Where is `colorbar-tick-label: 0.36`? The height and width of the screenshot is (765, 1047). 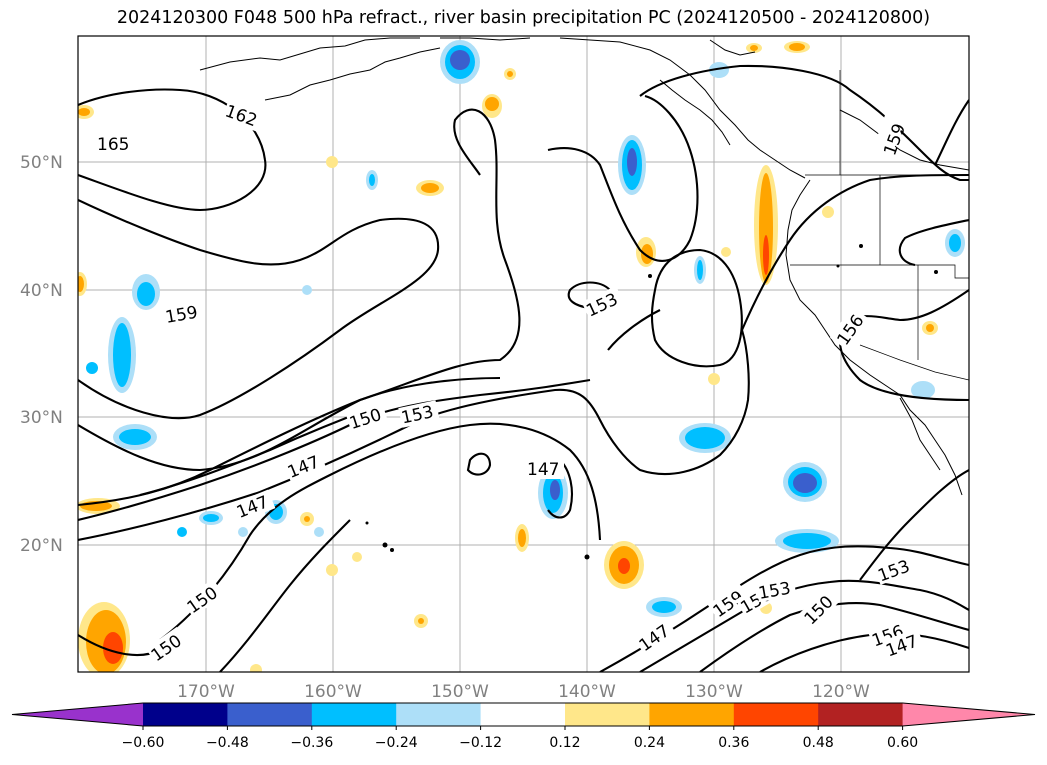
colorbar-tick-label: 0.36 is located at coordinates (733, 743).